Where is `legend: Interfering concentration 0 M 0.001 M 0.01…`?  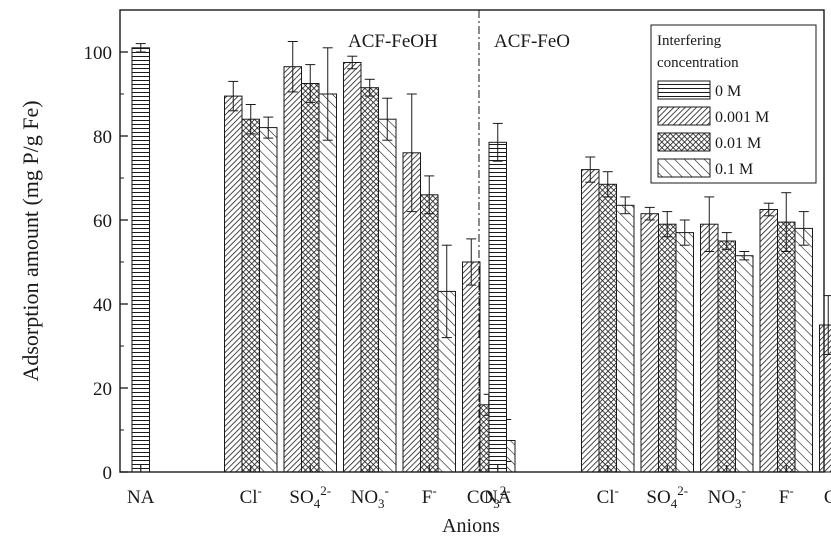
legend: Interfering concentration 0 M 0.001 M 0.01… is located at coordinates (733, 104).